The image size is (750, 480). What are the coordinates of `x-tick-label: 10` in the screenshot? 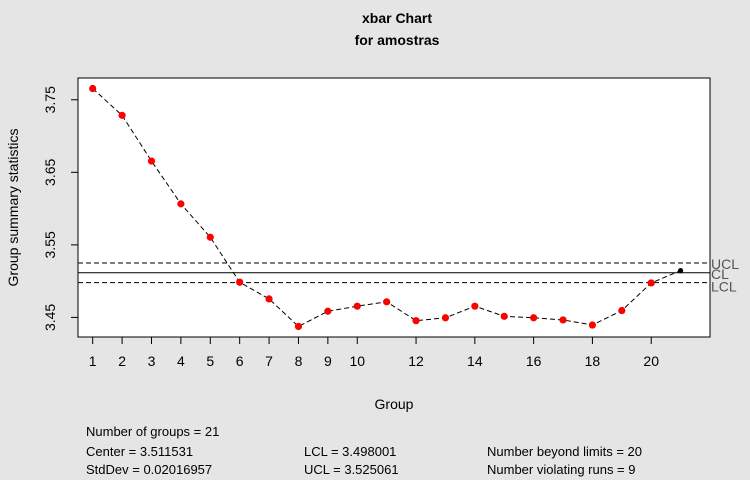 It's located at (357, 361).